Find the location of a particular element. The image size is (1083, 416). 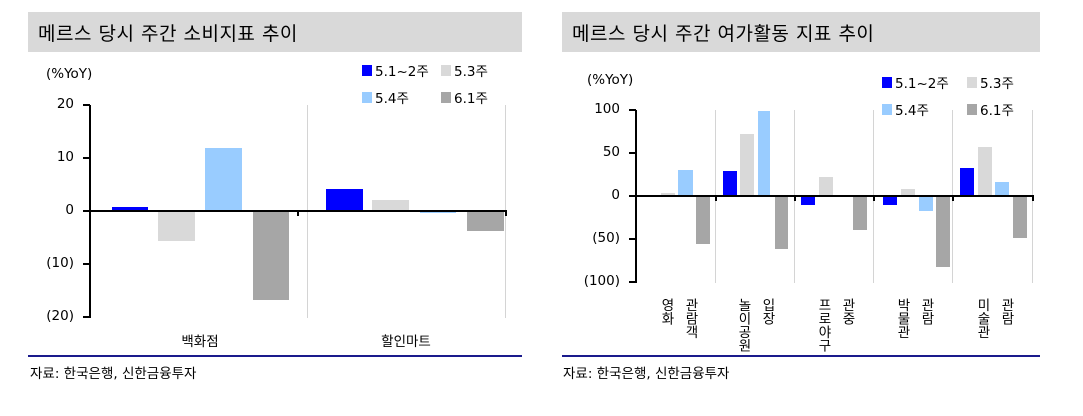

right-ytick-label: (50) is located at coordinates (606, 238).